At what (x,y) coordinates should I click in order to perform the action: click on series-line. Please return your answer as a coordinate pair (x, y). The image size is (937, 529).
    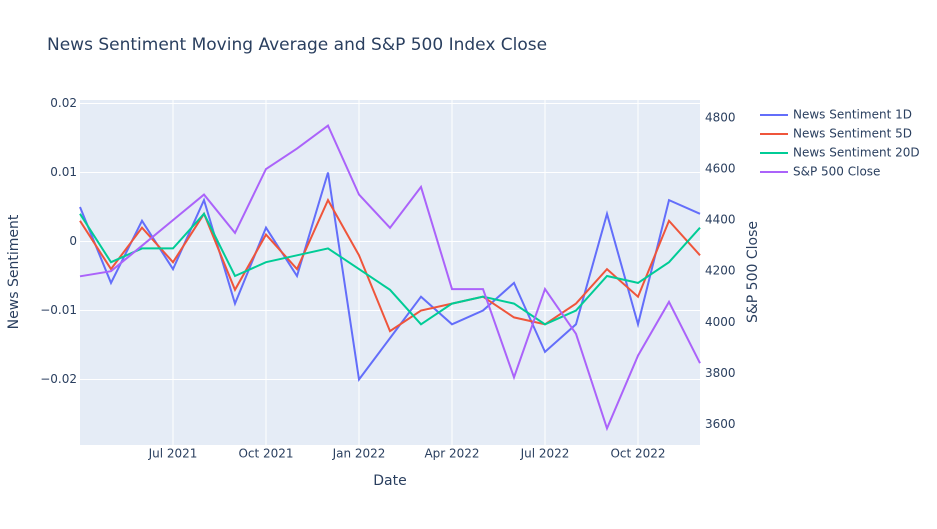
    Looking at the image, I should click on (390, 269).